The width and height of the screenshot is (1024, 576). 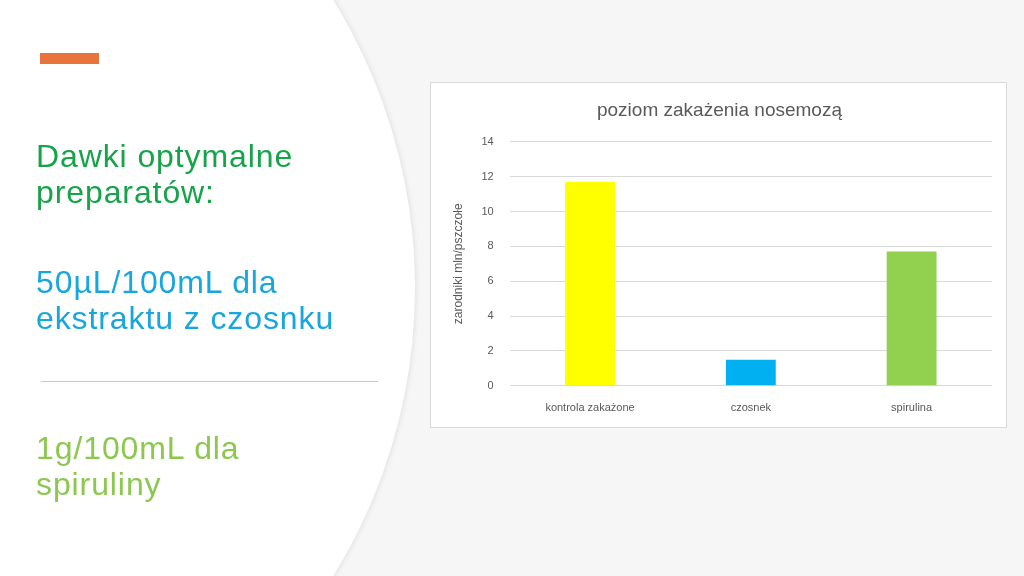 I want to click on x-tick-label: spirulina, so click(x=912, y=407).